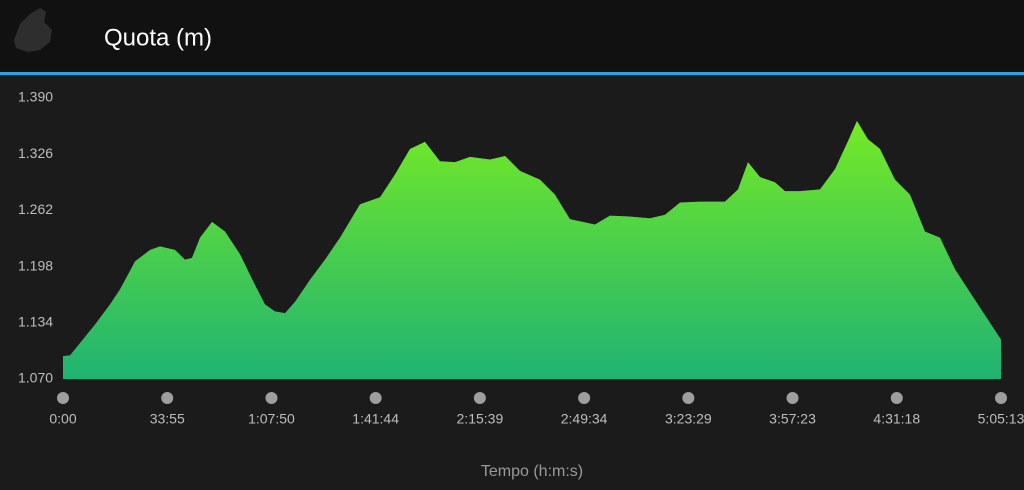 This screenshot has height=490, width=1024. Describe the element at coordinates (167, 419) in the screenshot. I see `x-tick-label: 33:55` at that location.